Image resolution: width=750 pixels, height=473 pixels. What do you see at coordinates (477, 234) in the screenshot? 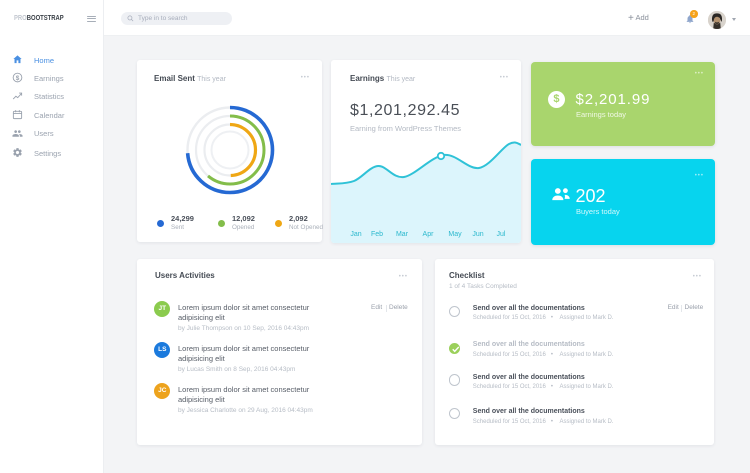
I see `svg-text: Jun` at bounding box center [477, 234].